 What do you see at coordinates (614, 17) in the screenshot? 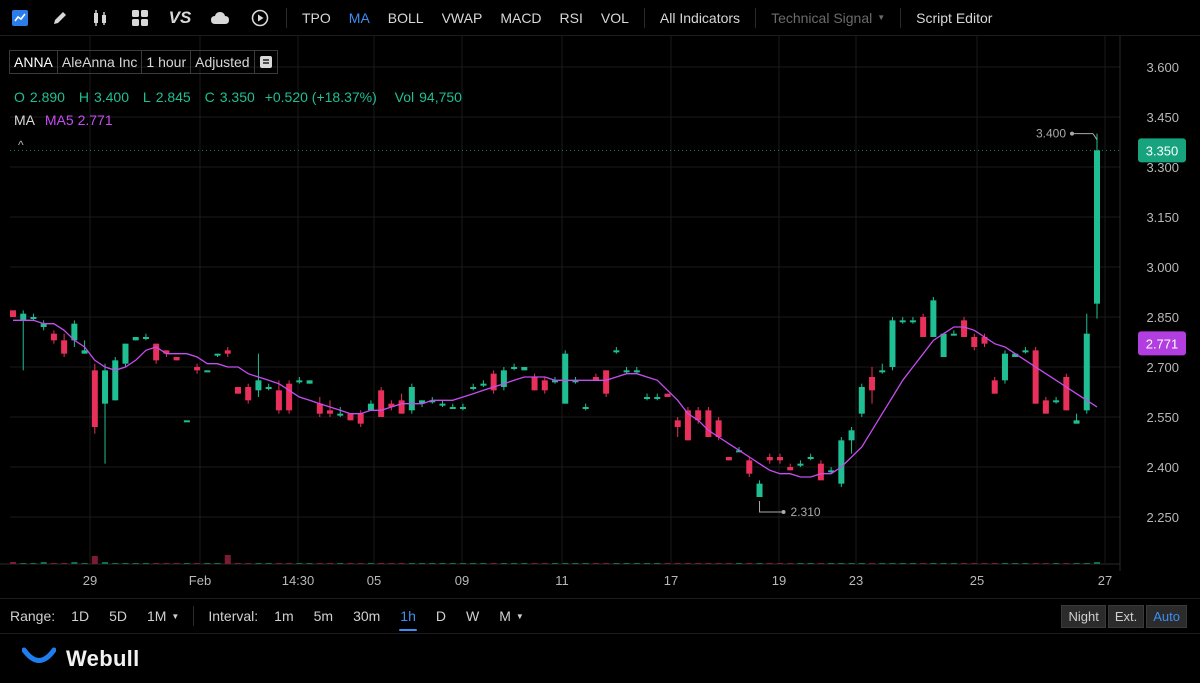
I see `tab-vol: VOL` at bounding box center [614, 17].